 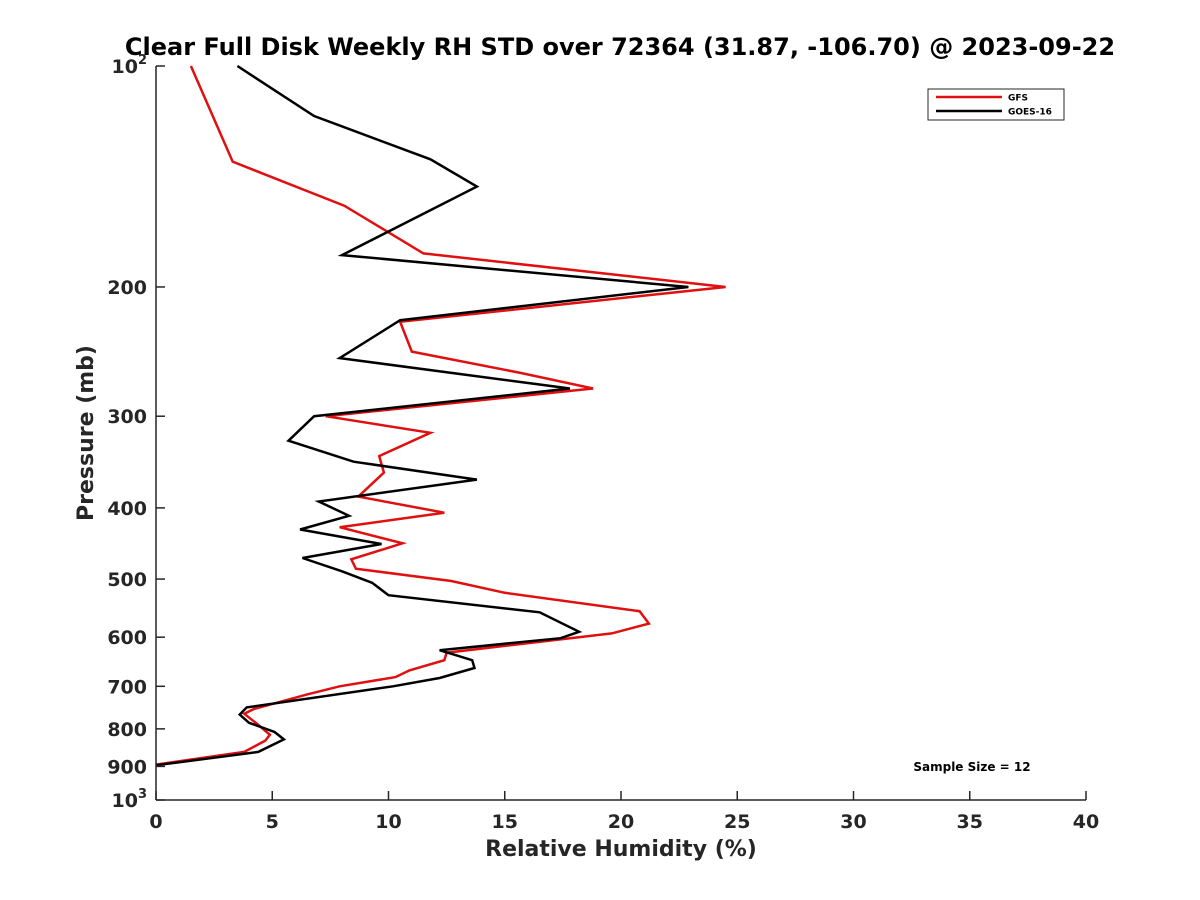 What do you see at coordinates (621, 822) in the screenshot?
I see `x-tick-label: 20` at bounding box center [621, 822].